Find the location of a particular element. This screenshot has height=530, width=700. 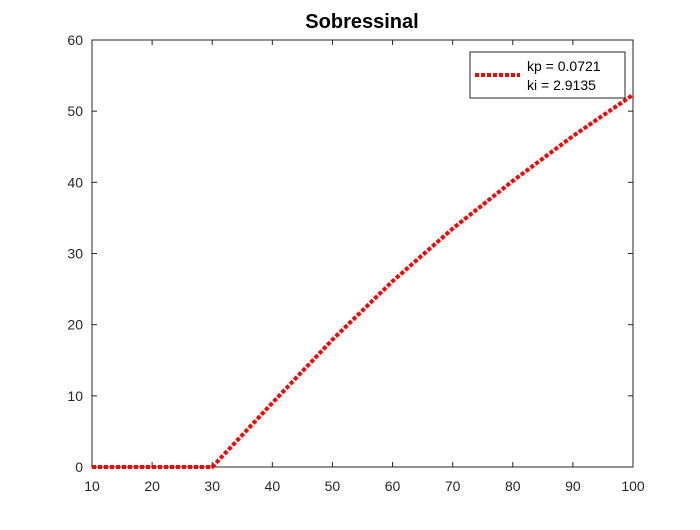

legend-line-kp: kp = 0.0721 is located at coordinates (564, 66).